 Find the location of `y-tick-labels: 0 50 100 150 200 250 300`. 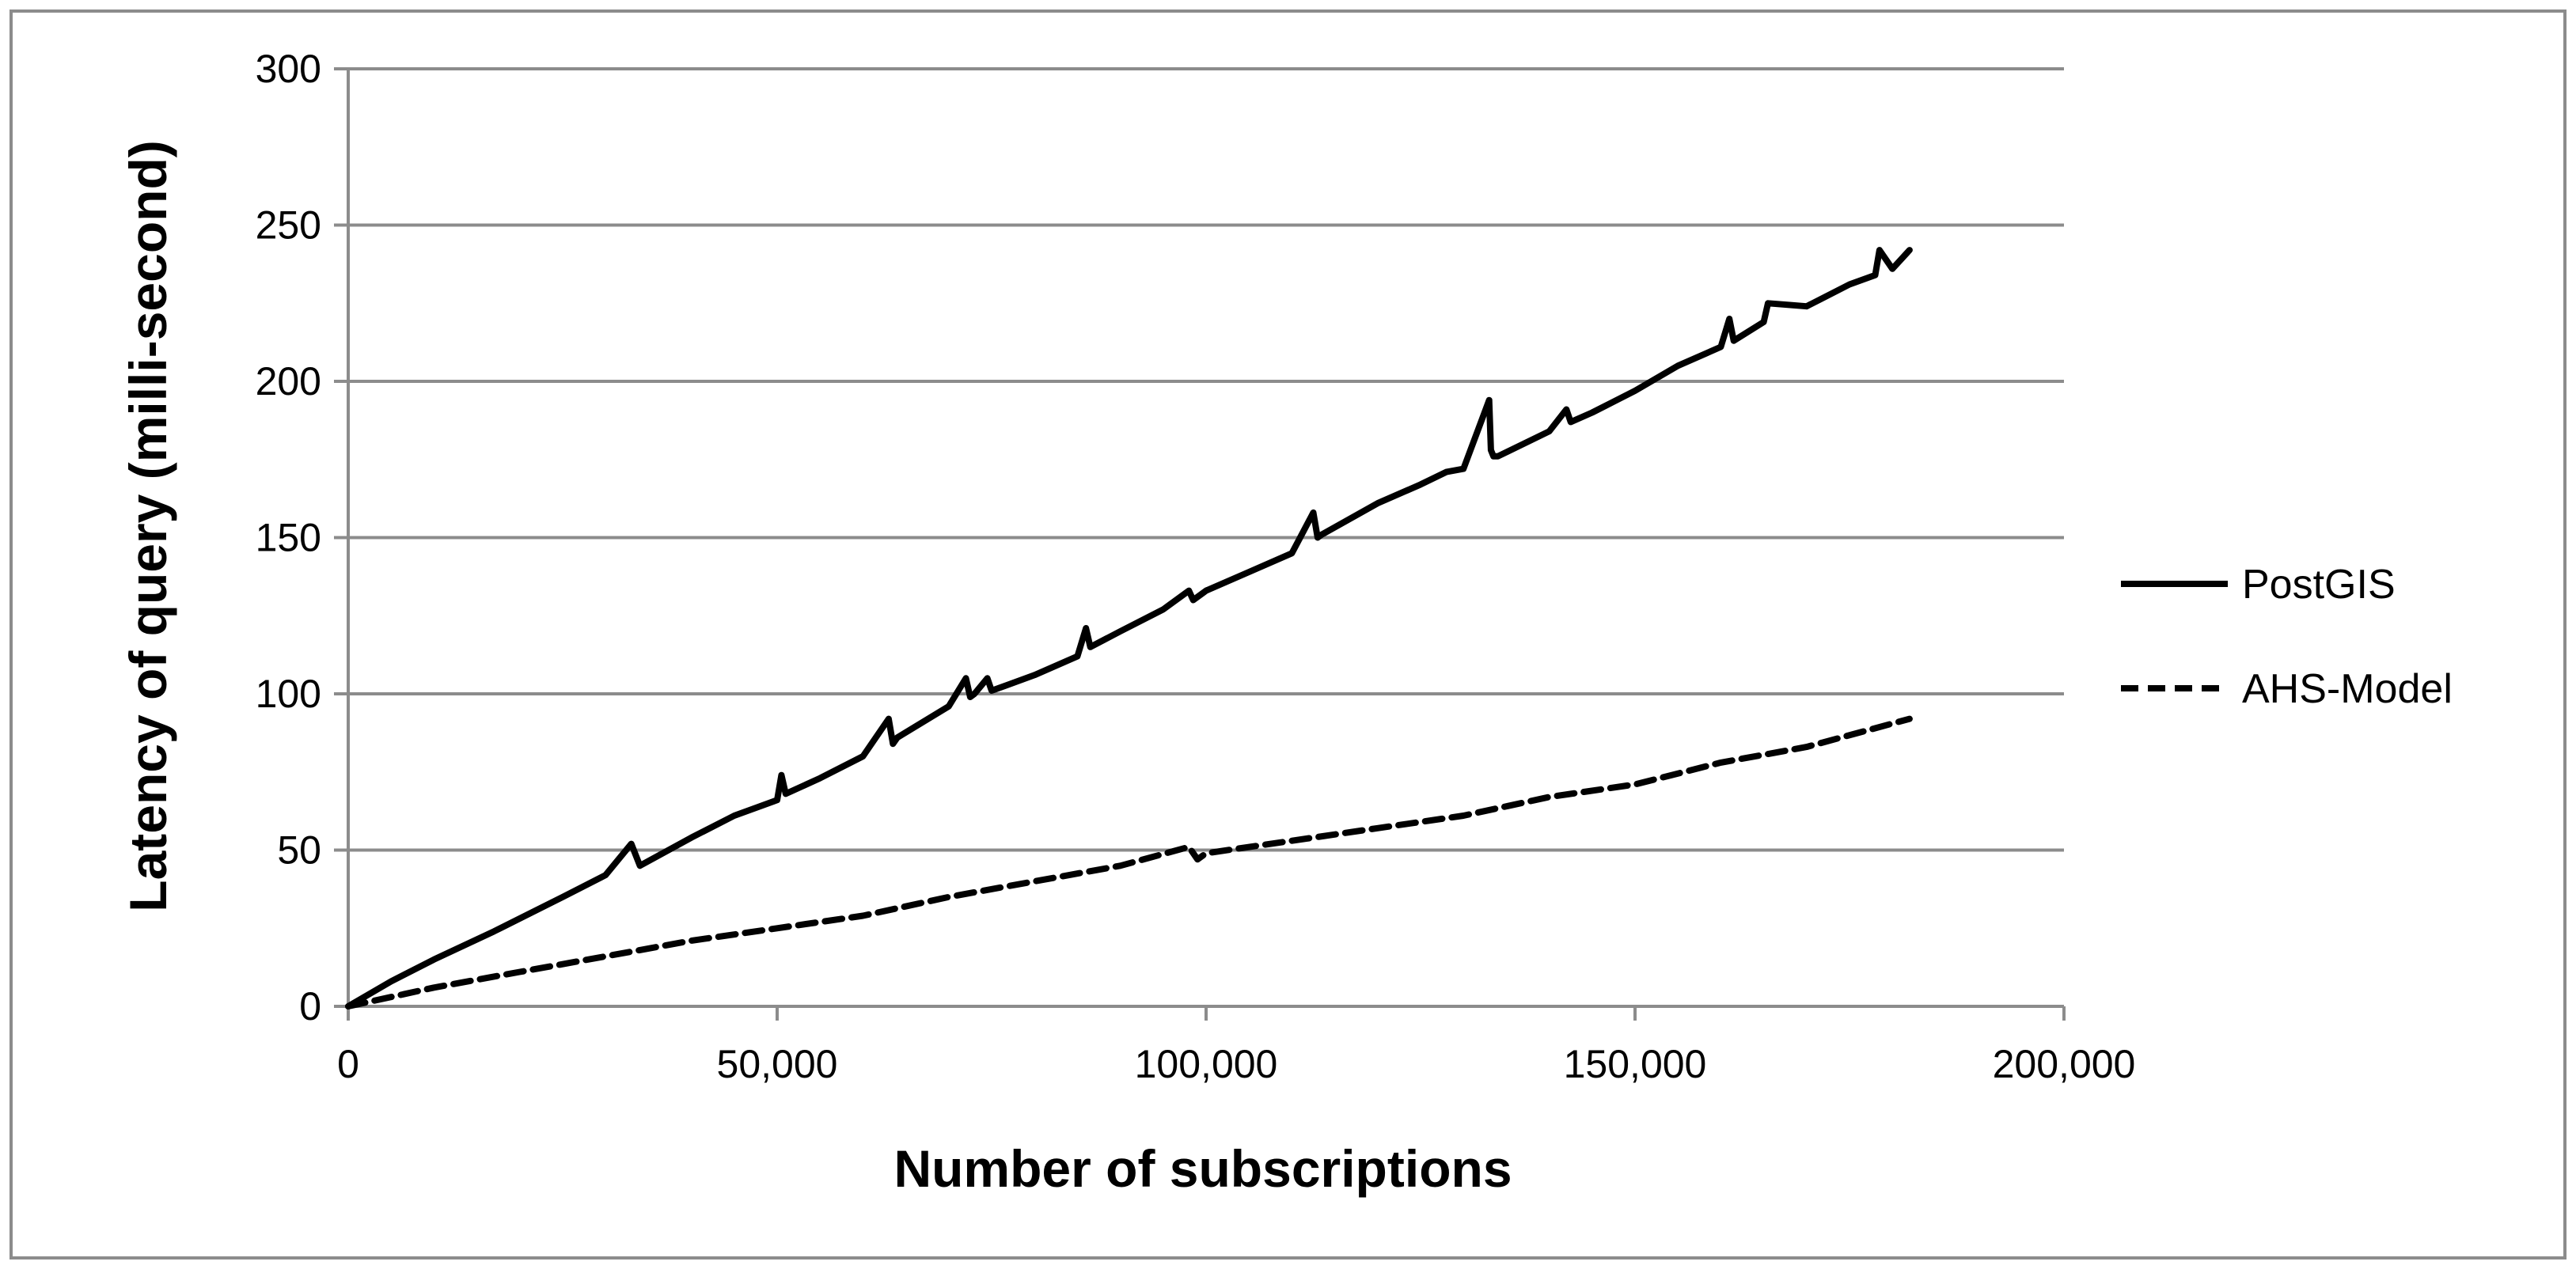

y-tick-labels: 0 50 100 150 200 250 300 is located at coordinates (288, 538).